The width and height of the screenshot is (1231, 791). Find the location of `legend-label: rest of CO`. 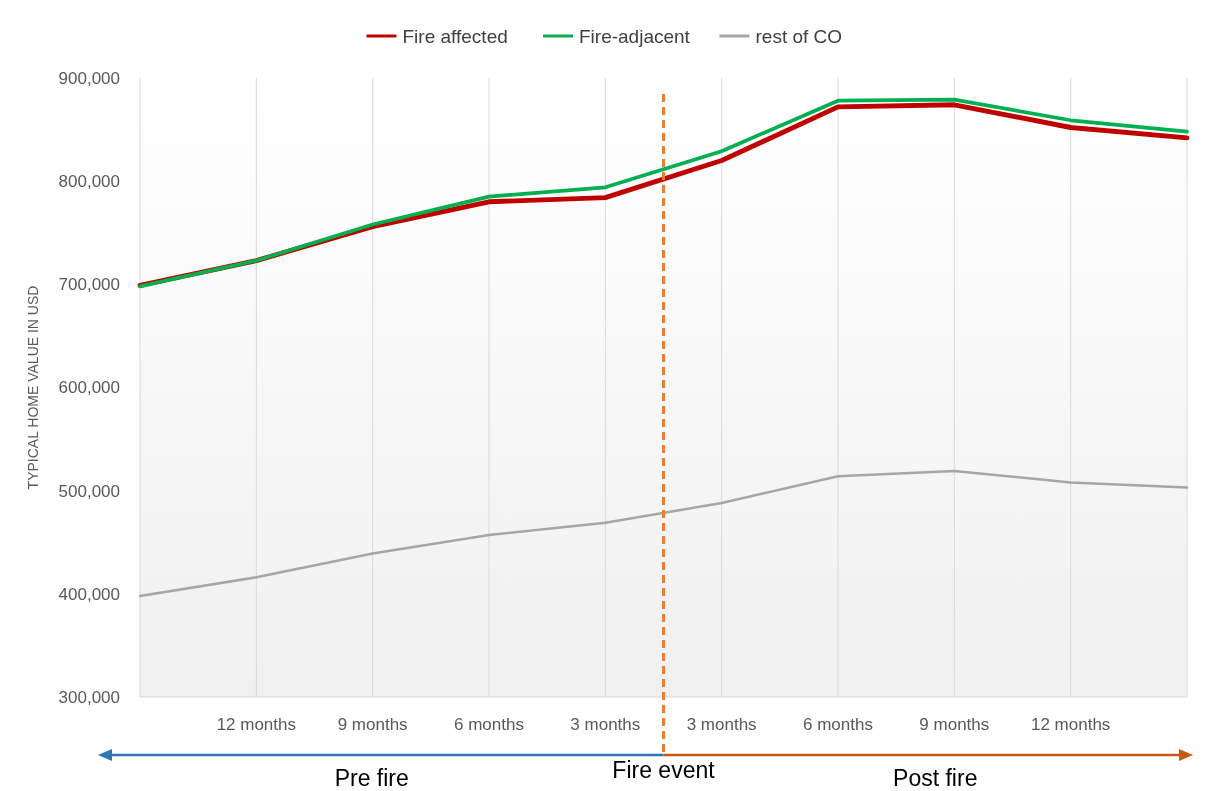

legend-label: rest of CO is located at coordinates (799, 36).